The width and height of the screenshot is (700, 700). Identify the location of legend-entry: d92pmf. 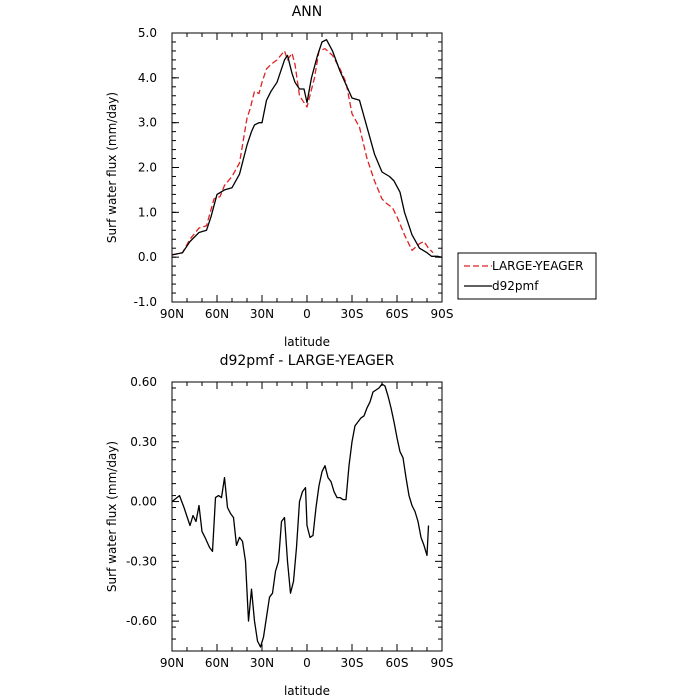
(515, 286).